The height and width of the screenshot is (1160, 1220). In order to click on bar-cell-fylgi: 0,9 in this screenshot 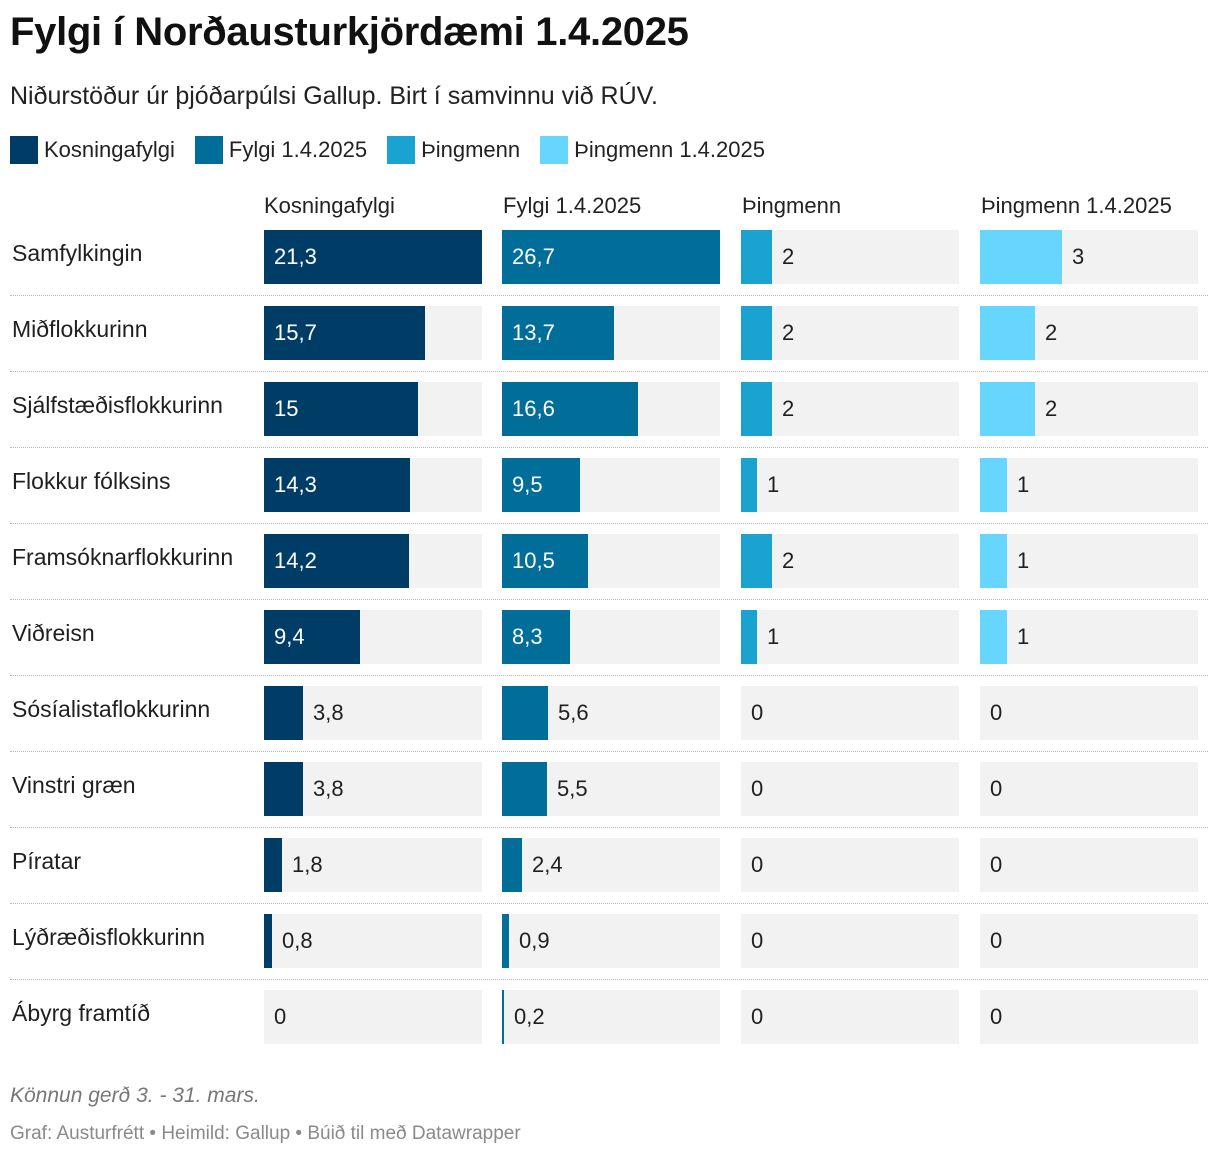, I will do `click(611, 941)`.